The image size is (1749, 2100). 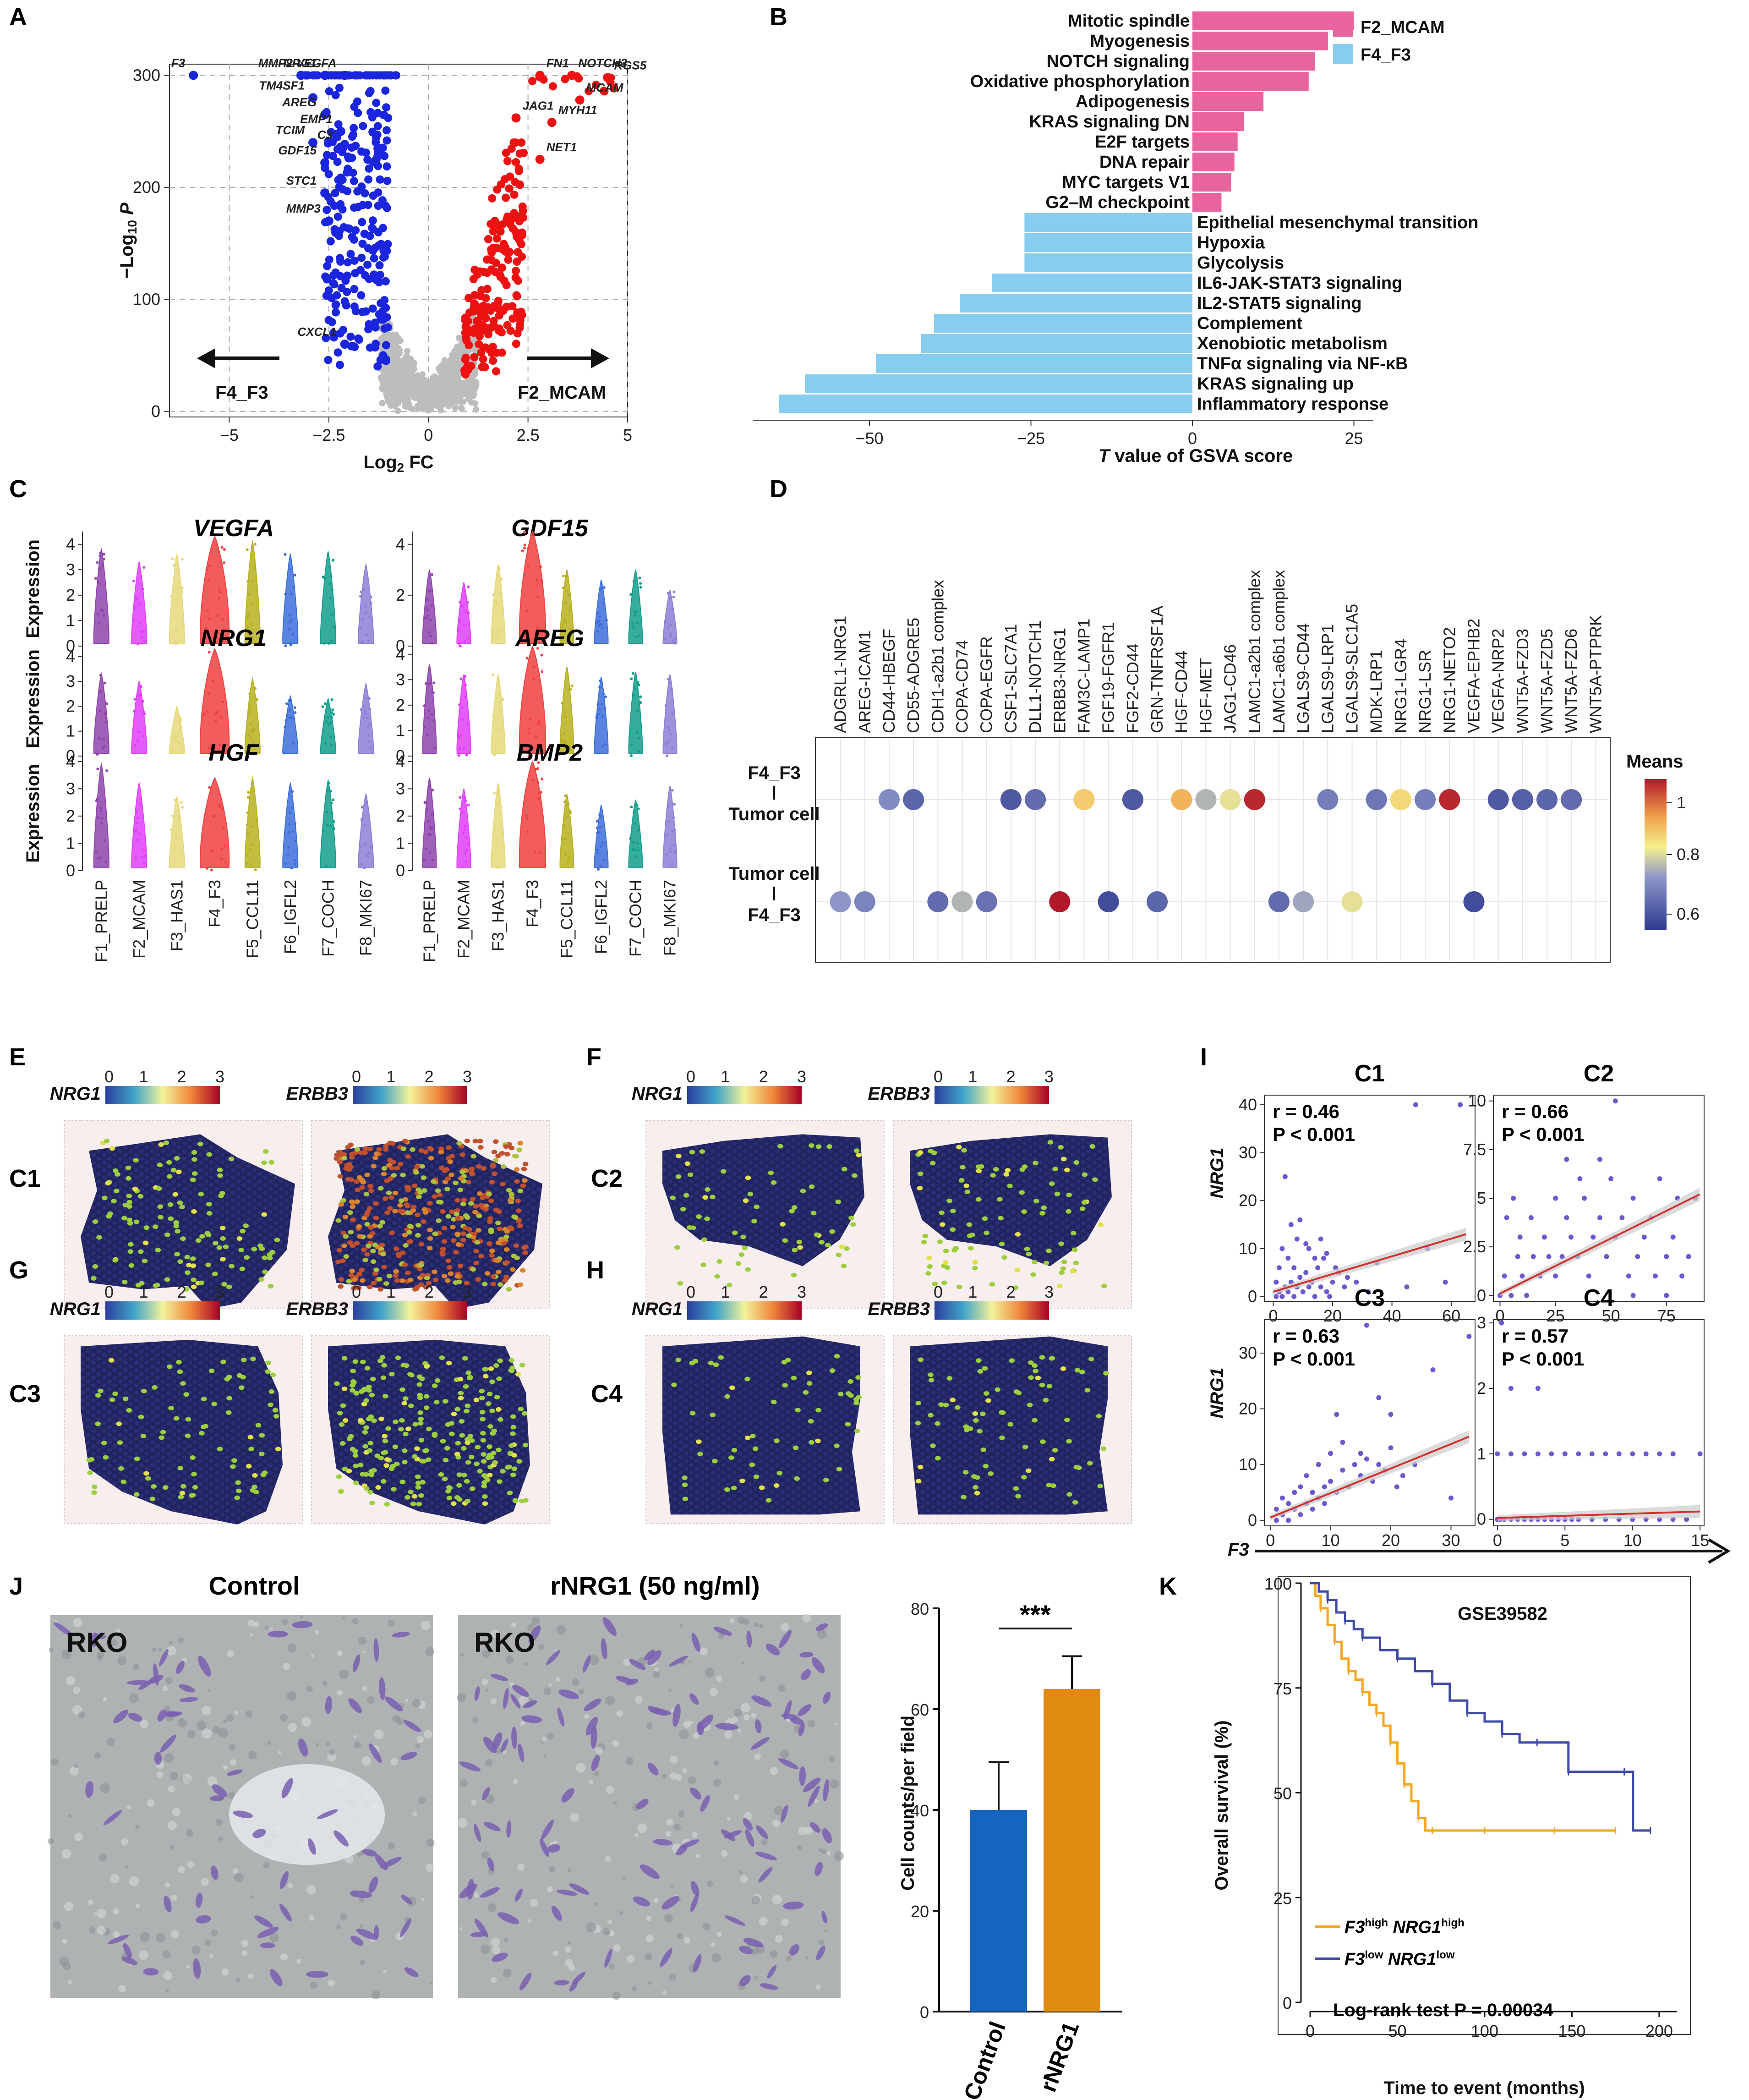 What do you see at coordinates (96, 1642) in the screenshot?
I see `control-cell-line-label: RKO` at bounding box center [96, 1642].